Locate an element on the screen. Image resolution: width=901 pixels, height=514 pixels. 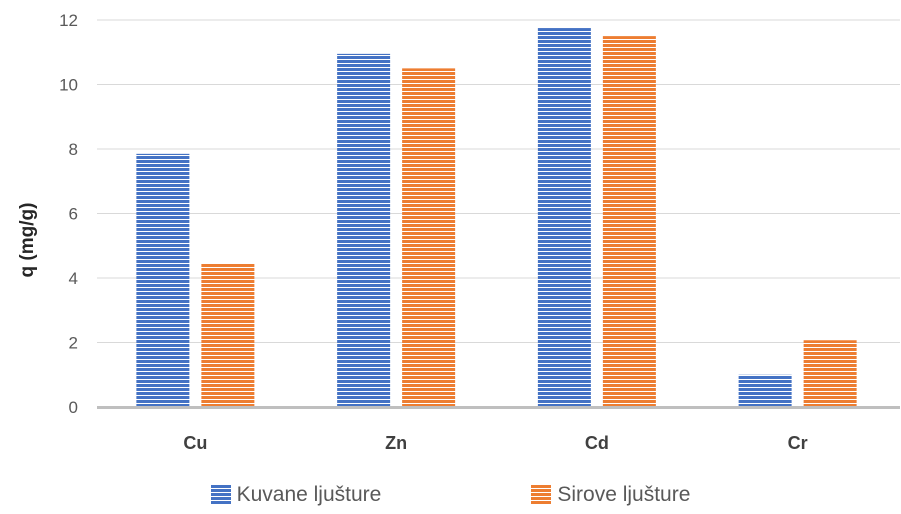
x-category-label: Cu is located at coordinates (195, 443).